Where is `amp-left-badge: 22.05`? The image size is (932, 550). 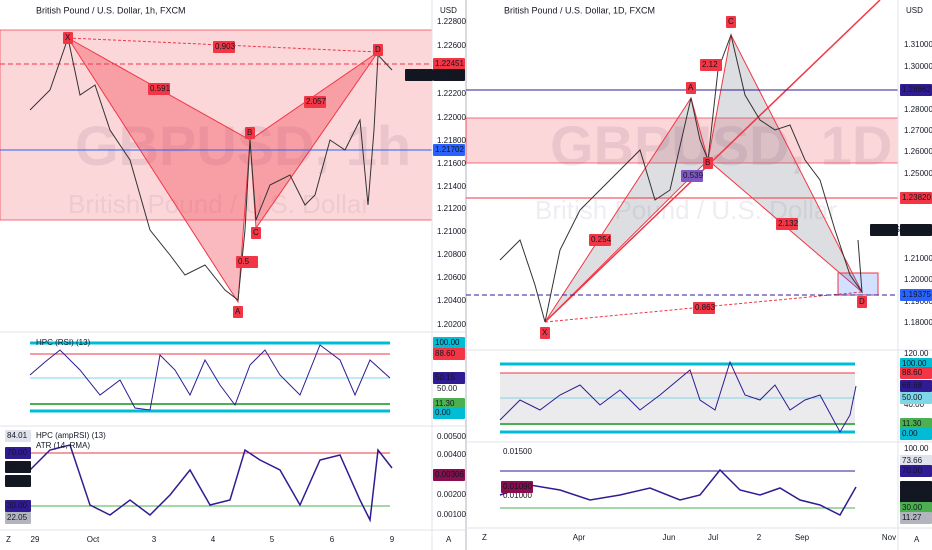
amp-left-badge: 22.05 is located at coordinates (17, 517).